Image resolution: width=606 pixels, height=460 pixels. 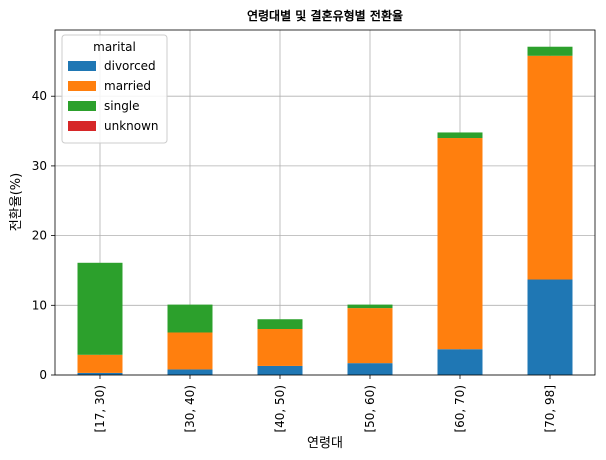 I want to click on x-tick-label: [40, 50), so click(x=280, y=409).